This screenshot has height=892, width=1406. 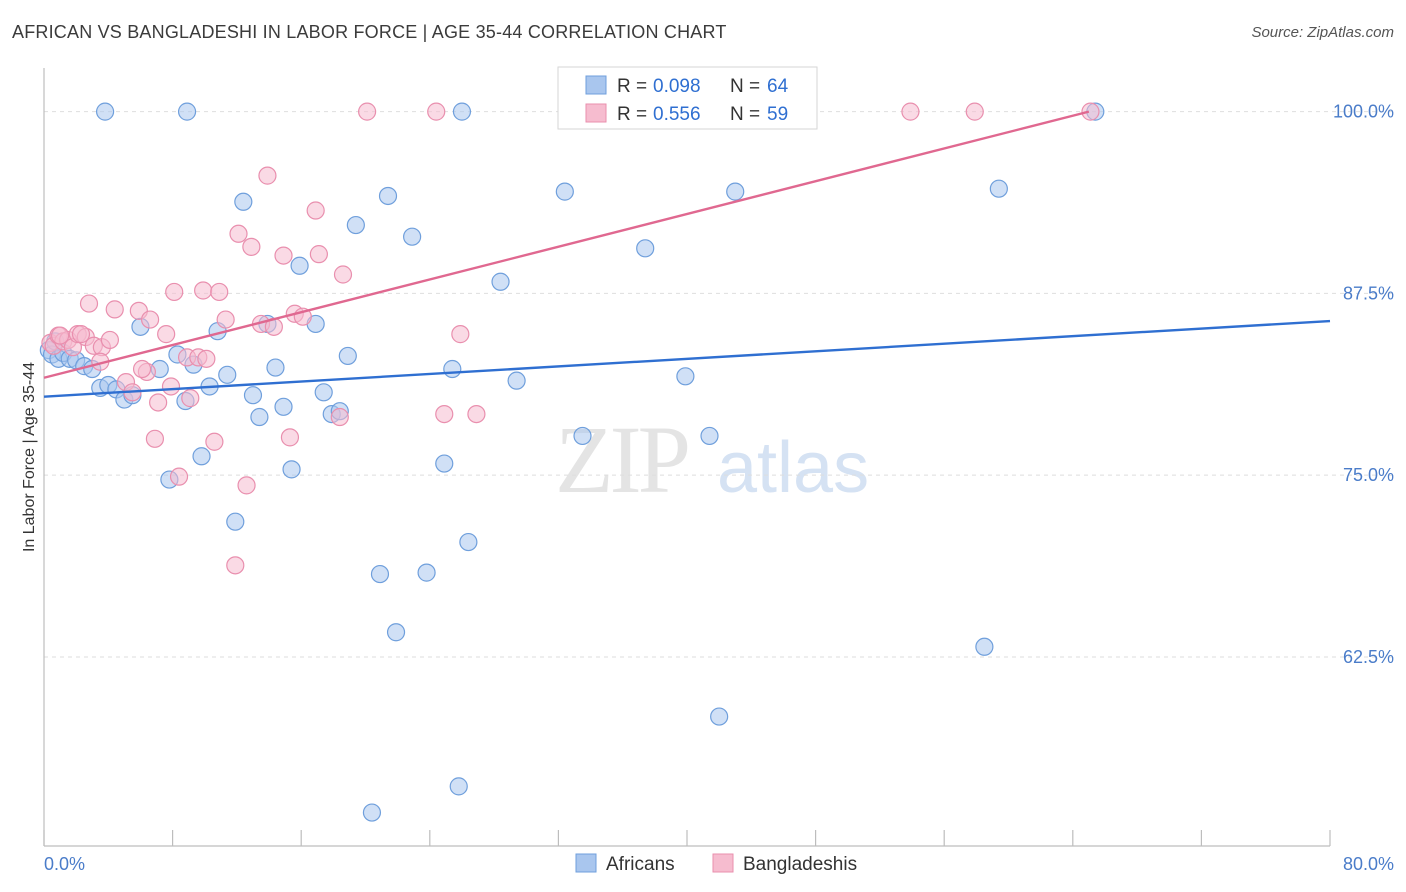 What do you see at coordinates (586, 863) in the screenshot?
I see `bottom-legend-swatch-africans` at bounding box center [586, 863].